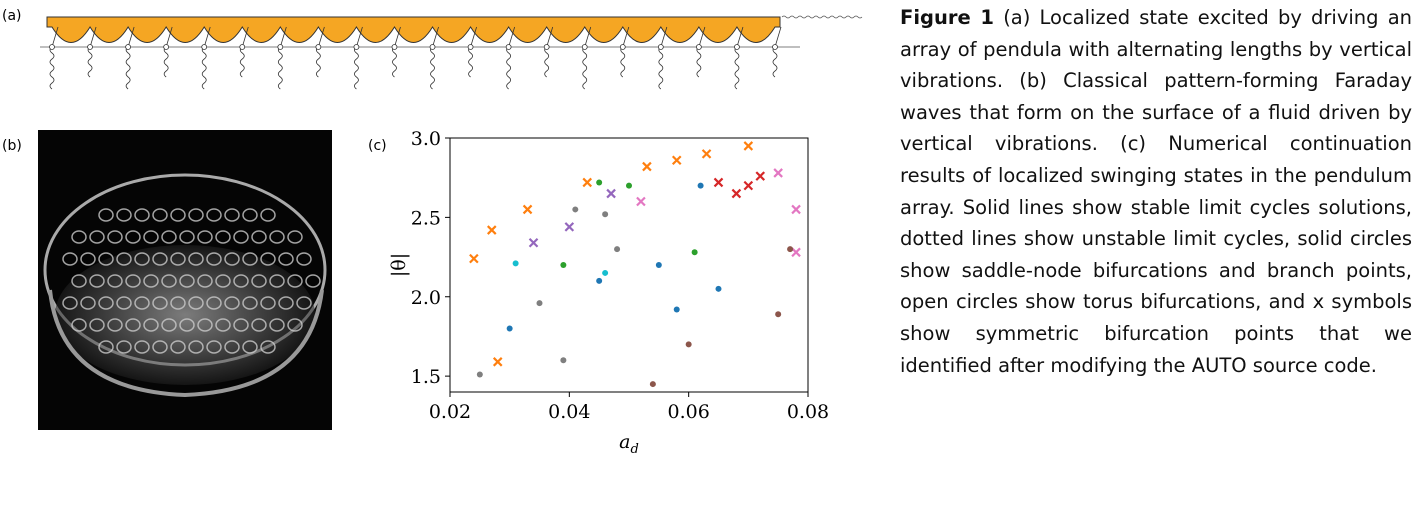 This screenshot has height=530, width=1417. Describe the element at coordinates (822, 17) in the screenshot. I see `top-wave` at that location.